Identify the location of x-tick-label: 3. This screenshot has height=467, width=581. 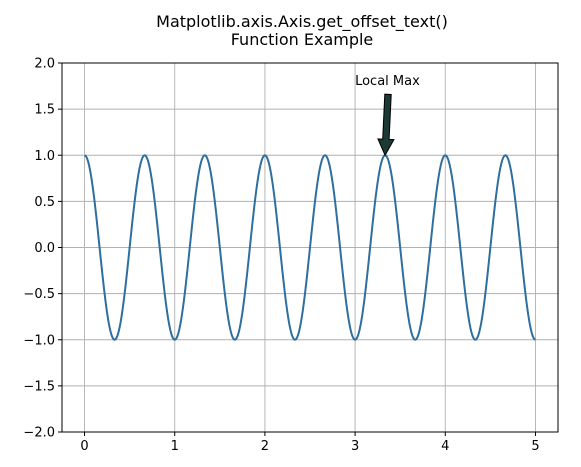
(355, 446).